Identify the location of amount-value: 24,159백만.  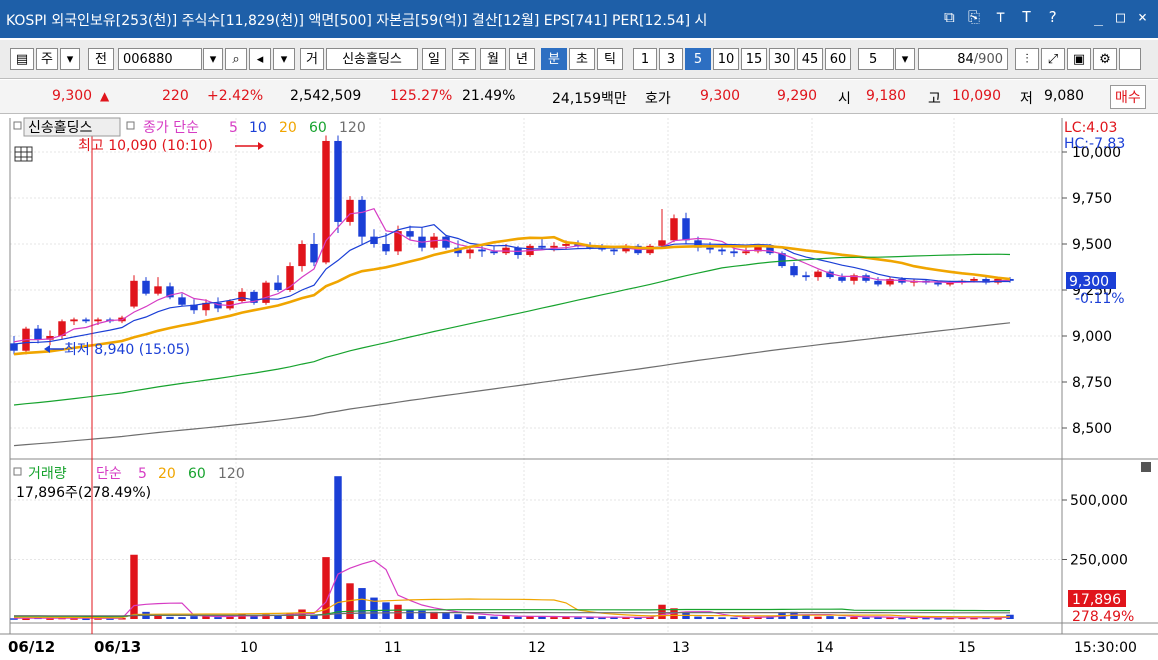
(589, 99).